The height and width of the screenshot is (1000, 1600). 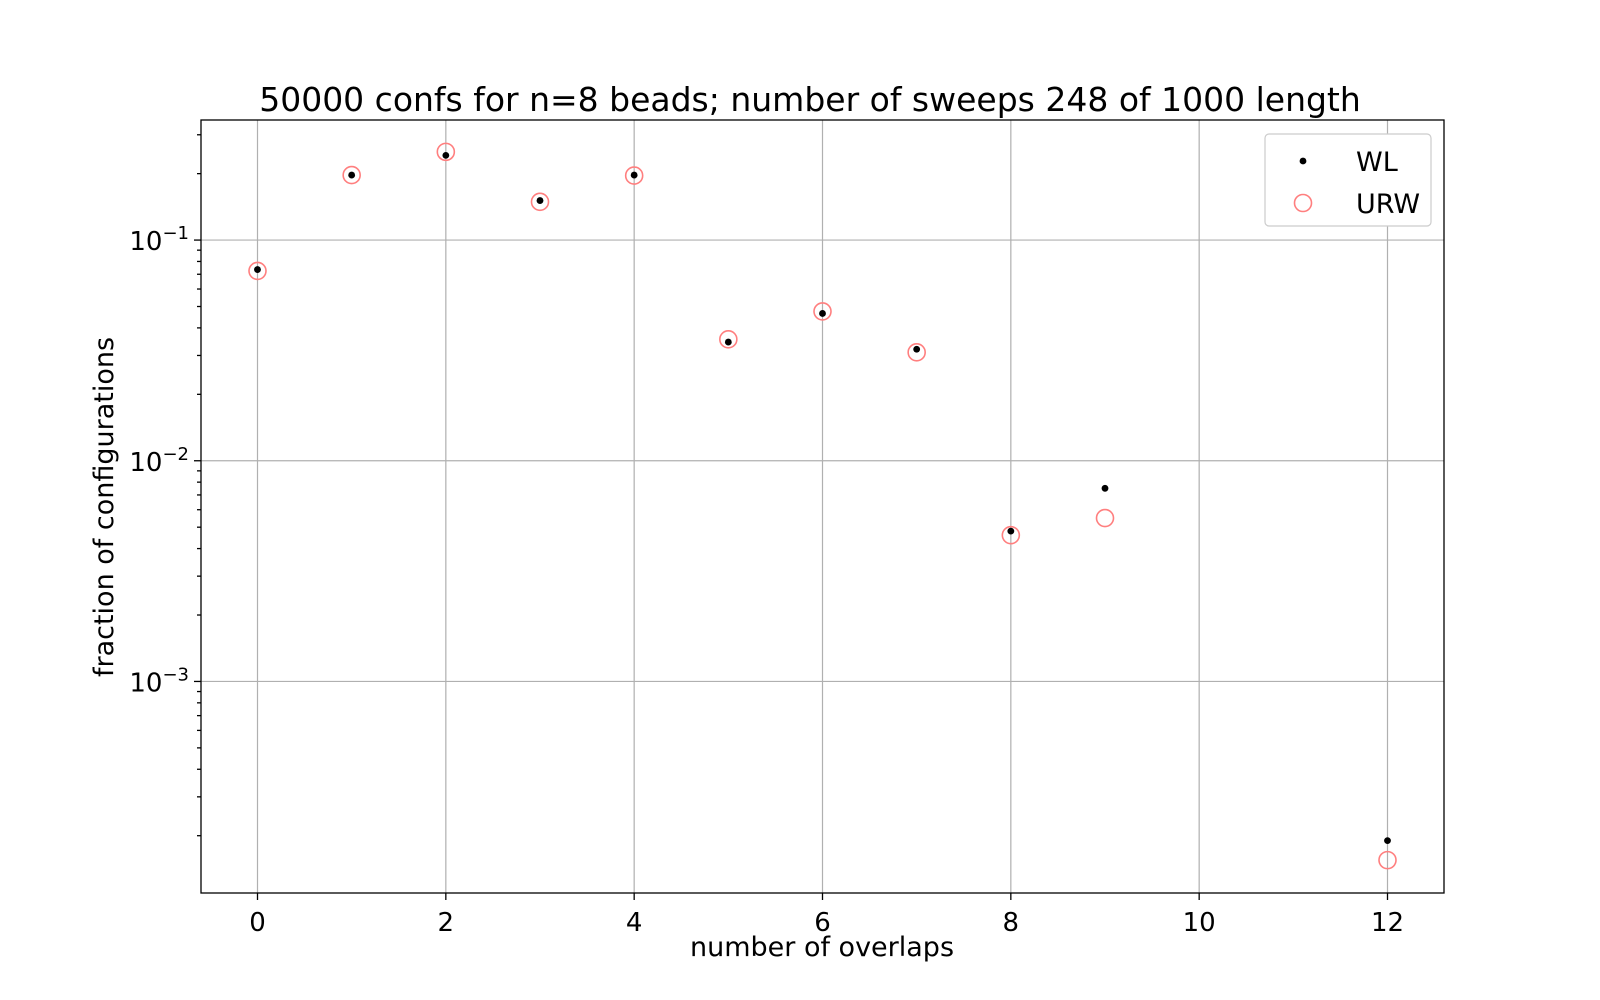 I want to click on legend-urw-marker, so click(x=1303, y=203).